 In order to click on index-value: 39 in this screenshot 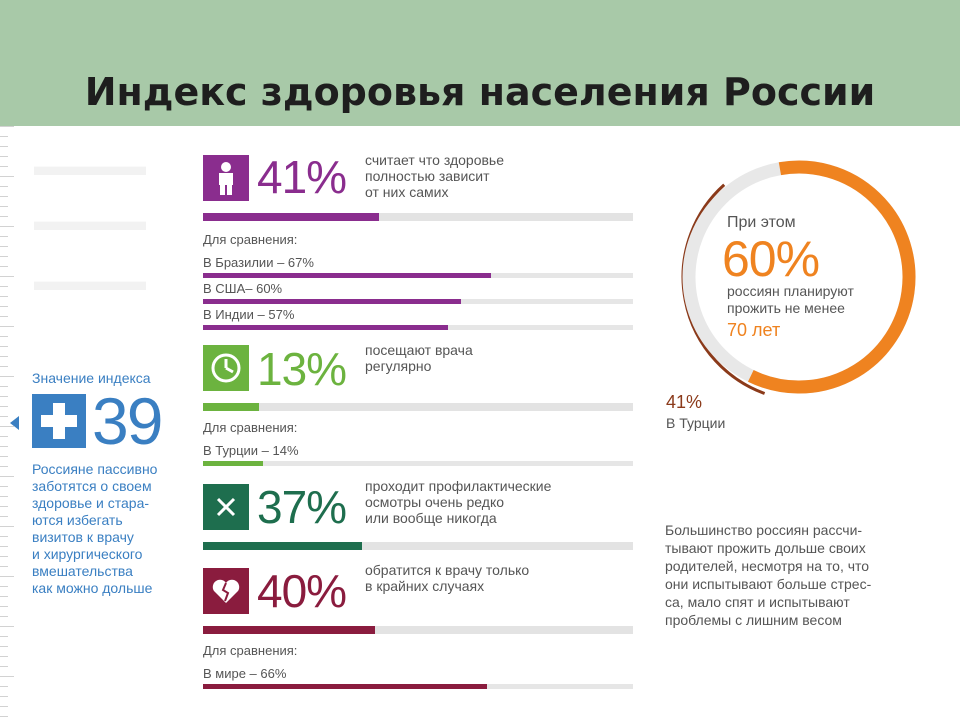, I will do `click(127, 421)`.